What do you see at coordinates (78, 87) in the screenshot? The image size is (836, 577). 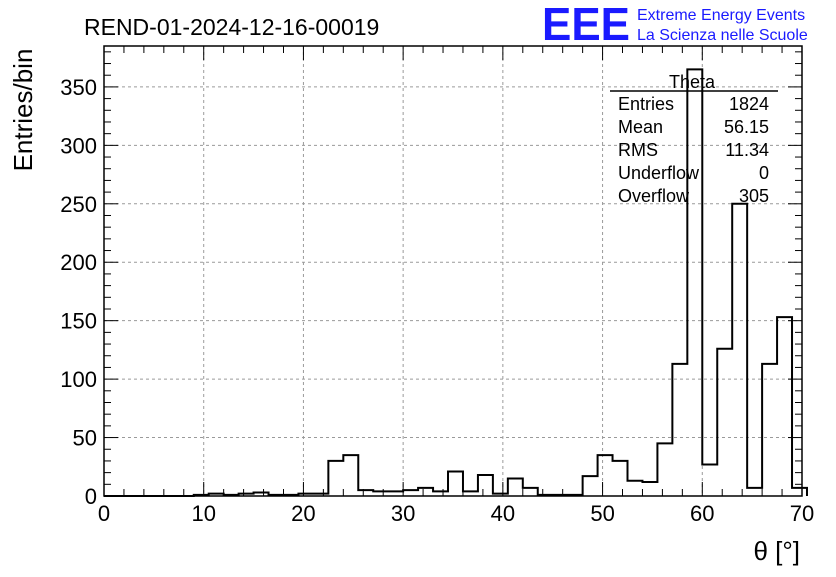 I see `y-tick-label: 350` at bounding box center [78, 87].